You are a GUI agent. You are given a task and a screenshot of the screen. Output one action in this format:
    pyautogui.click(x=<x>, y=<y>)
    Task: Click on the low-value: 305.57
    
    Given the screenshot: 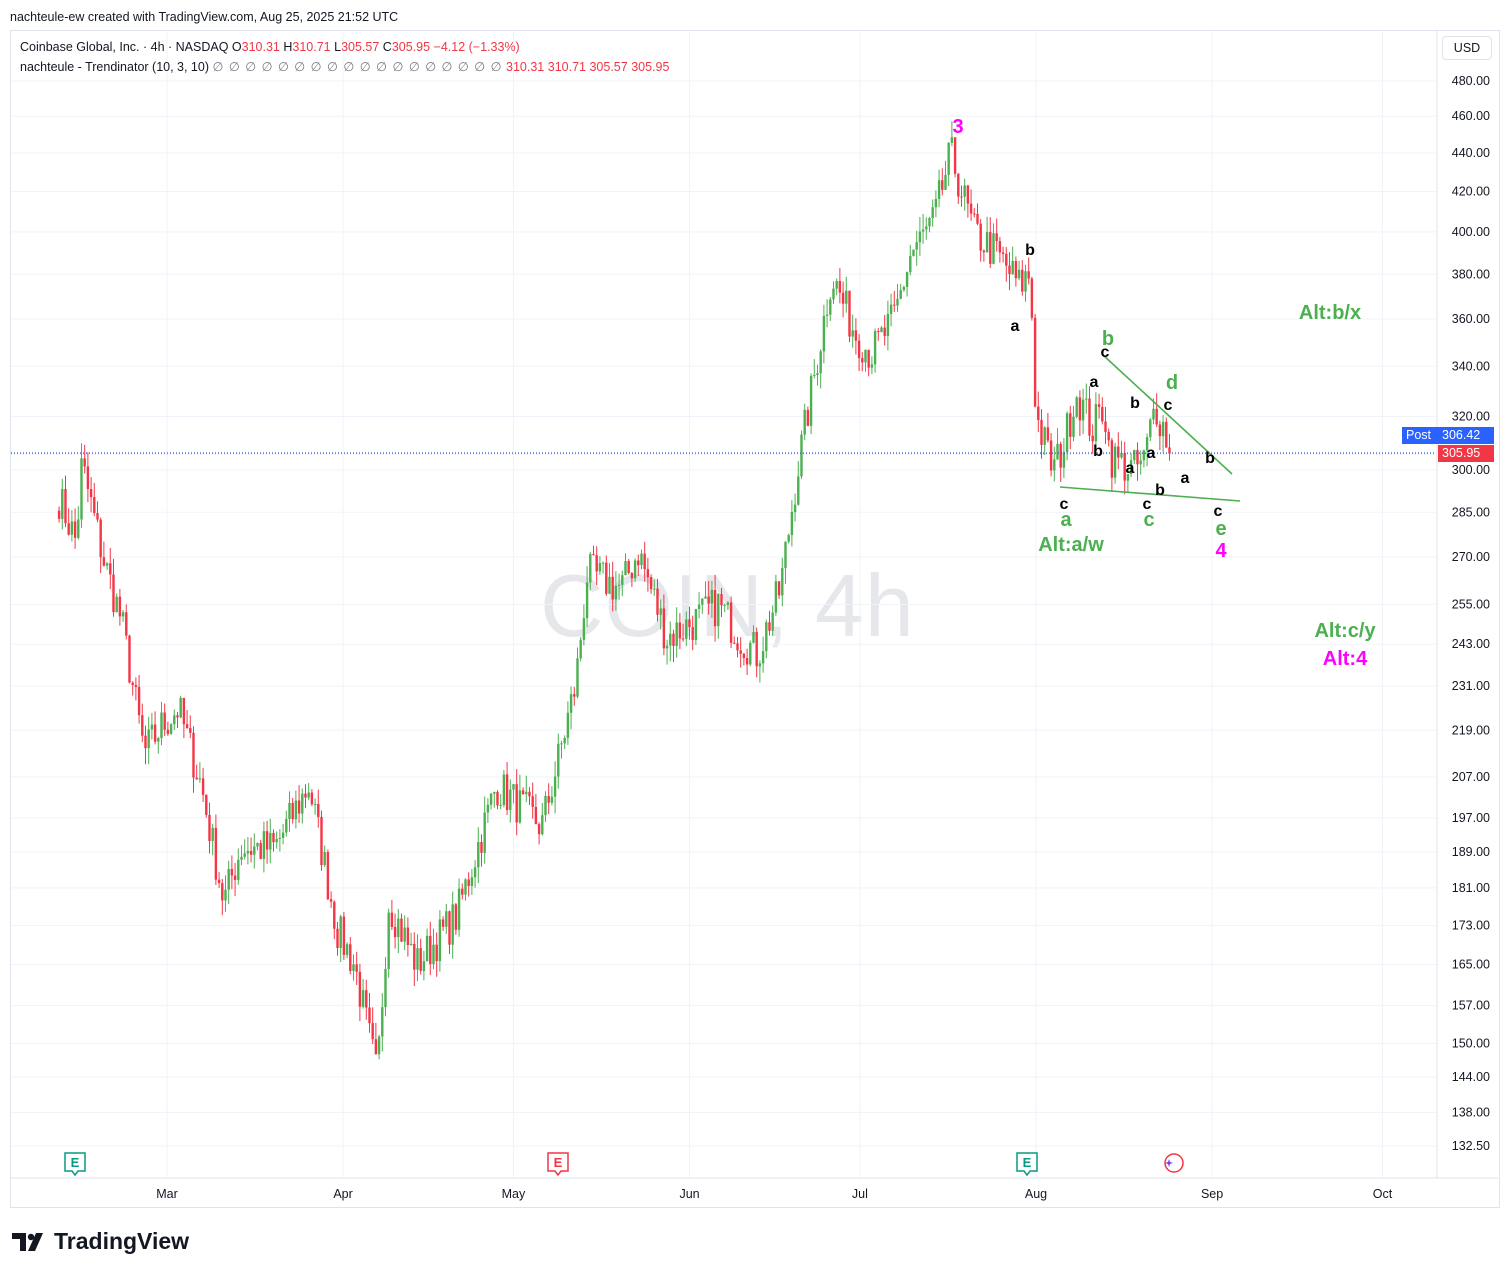 What is the action you would take?
    pyautogui.click(x=360, y=47)
    